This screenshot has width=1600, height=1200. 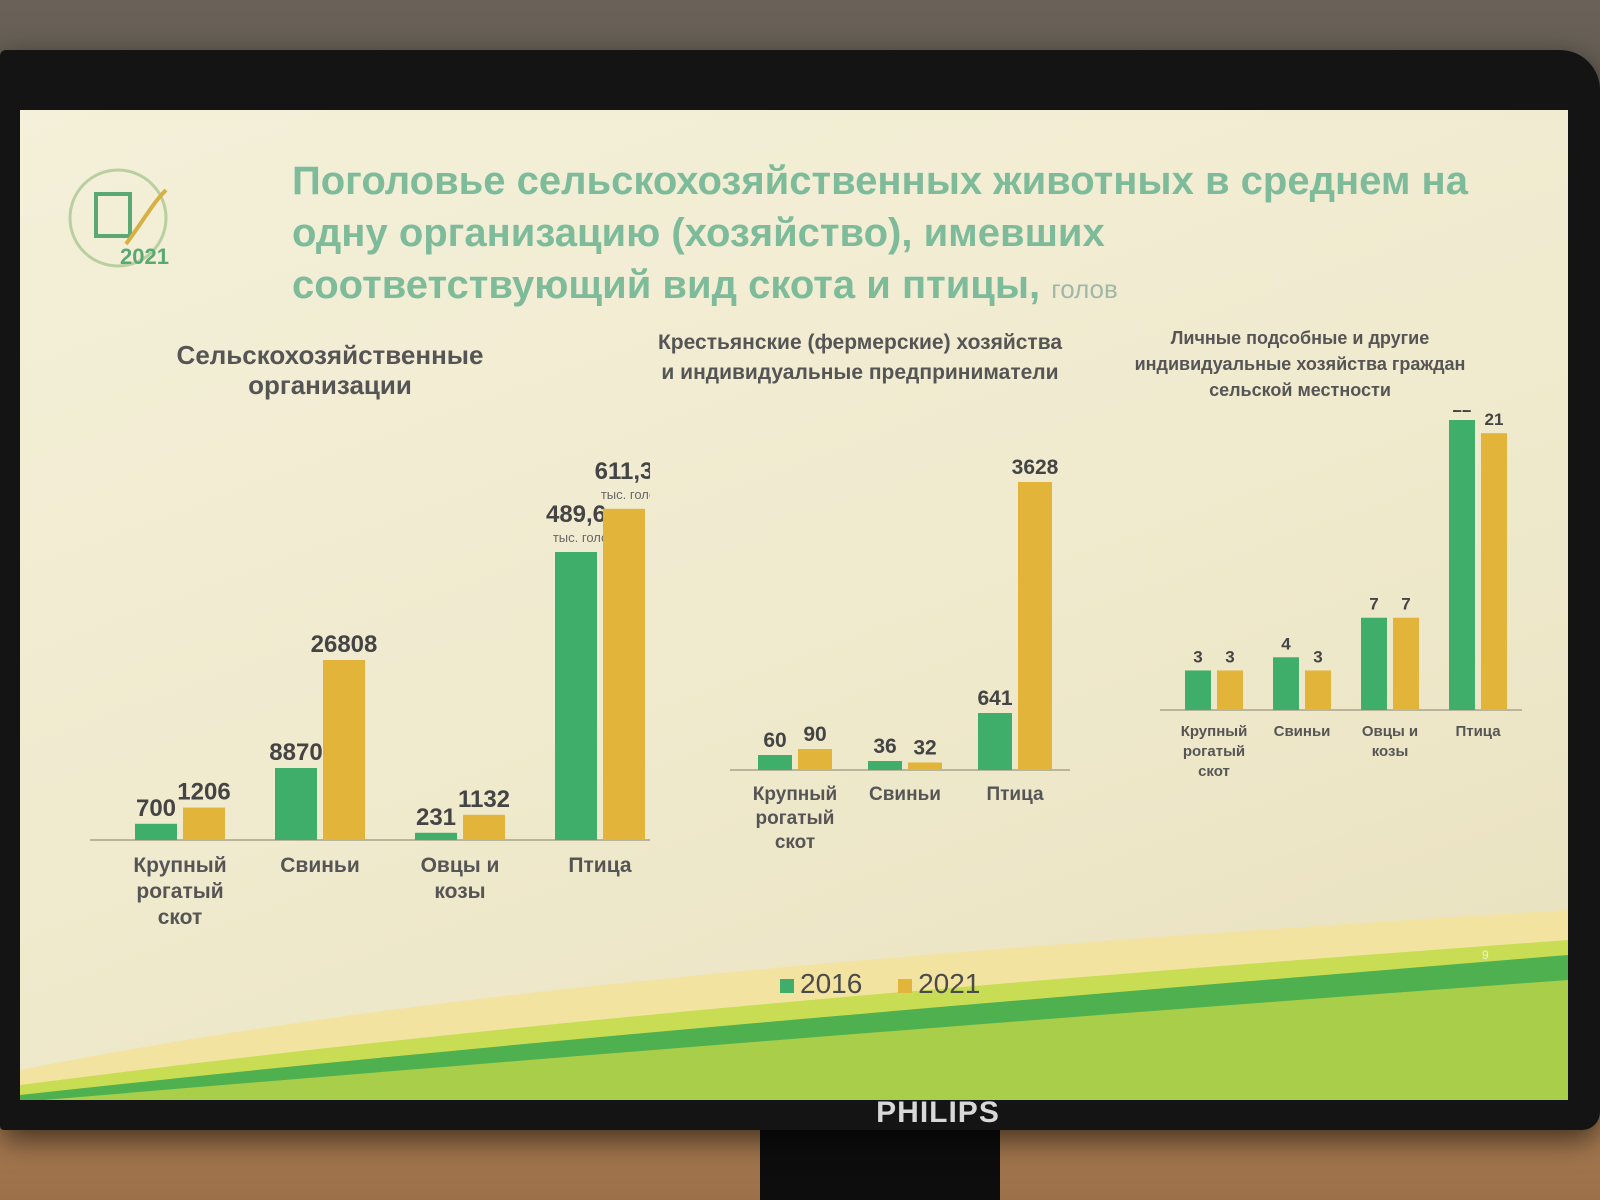 What do you see at coordinates (1373, 604) in the screenshot?
I see `data-label-2016-2: 7` at bounding box center [1373, 604].